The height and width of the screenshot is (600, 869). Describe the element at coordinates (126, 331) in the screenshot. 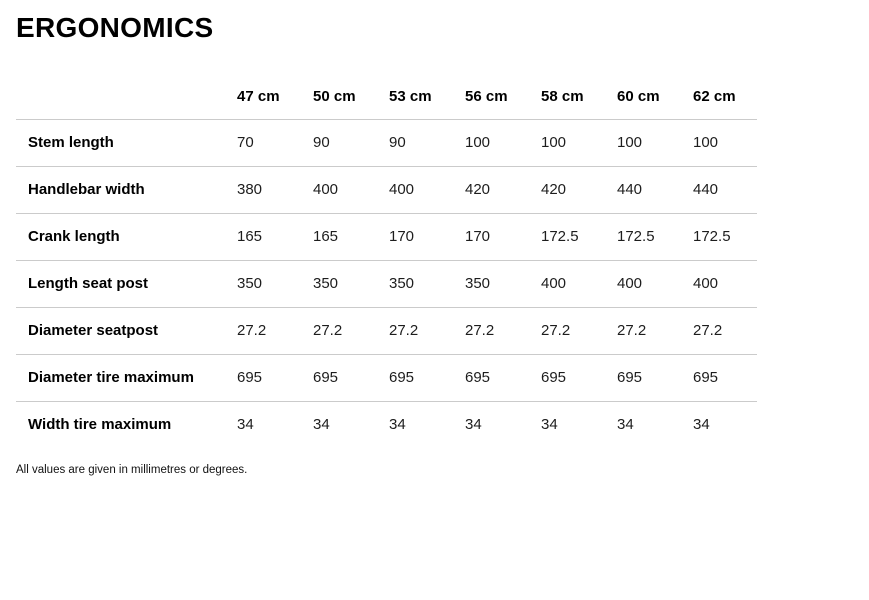

I see `row-label: Diameter seatpost` at that location.